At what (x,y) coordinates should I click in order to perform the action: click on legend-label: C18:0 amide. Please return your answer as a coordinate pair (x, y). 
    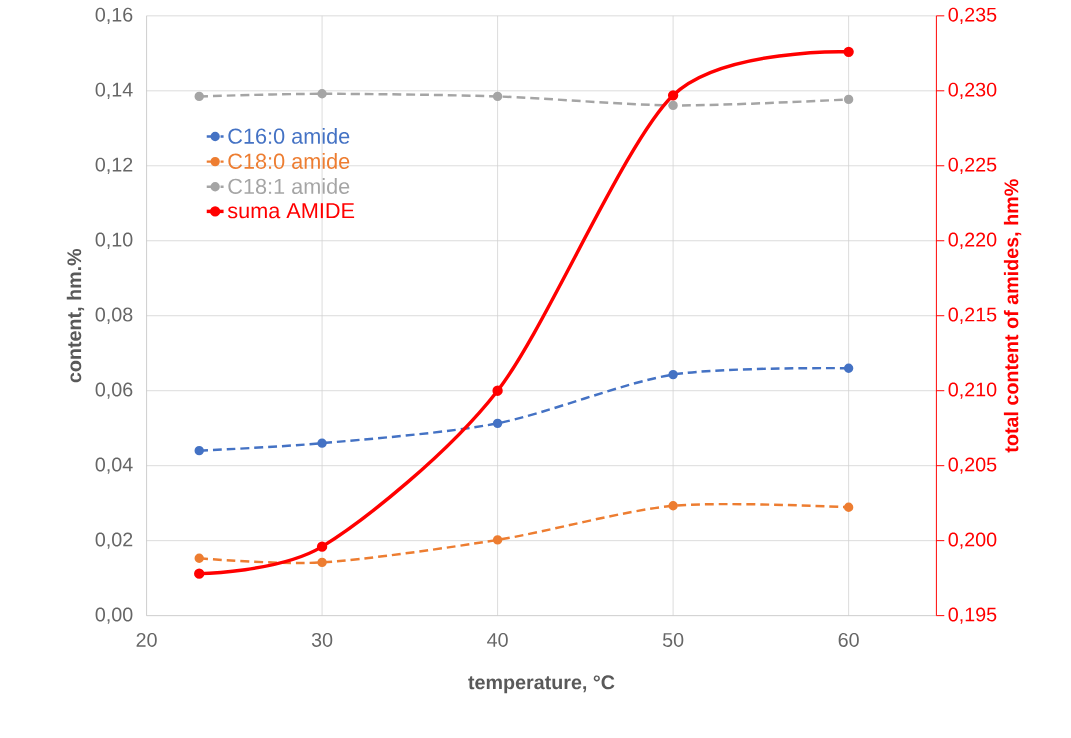
    Looking at the image, I should click on (289, 160).